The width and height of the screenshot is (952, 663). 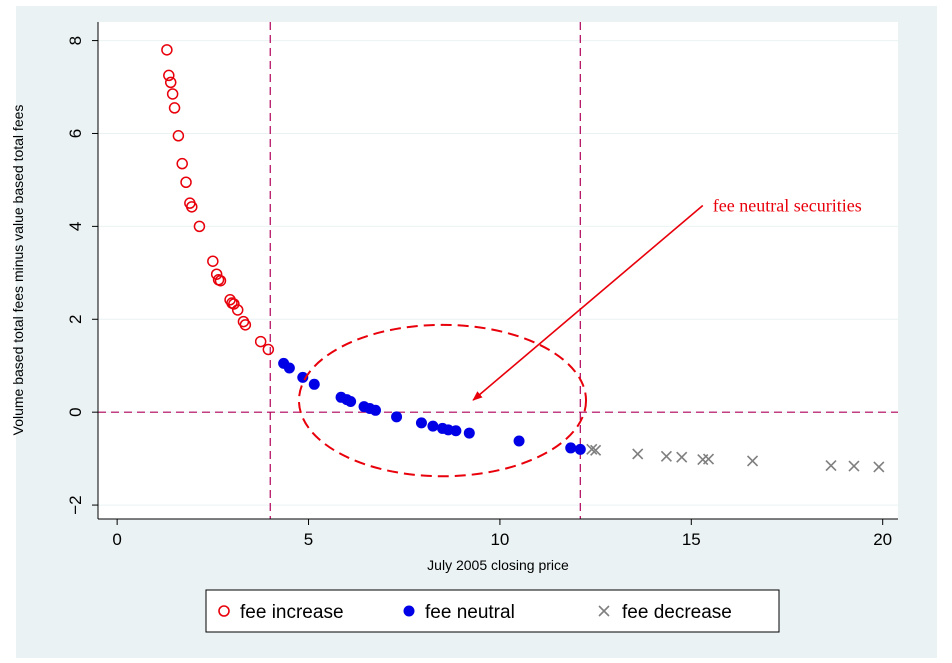 What do you see at coordinates (75, 226) in the screenshot?
I see `y-tick-label: 4` at bounding box center [75, 226].